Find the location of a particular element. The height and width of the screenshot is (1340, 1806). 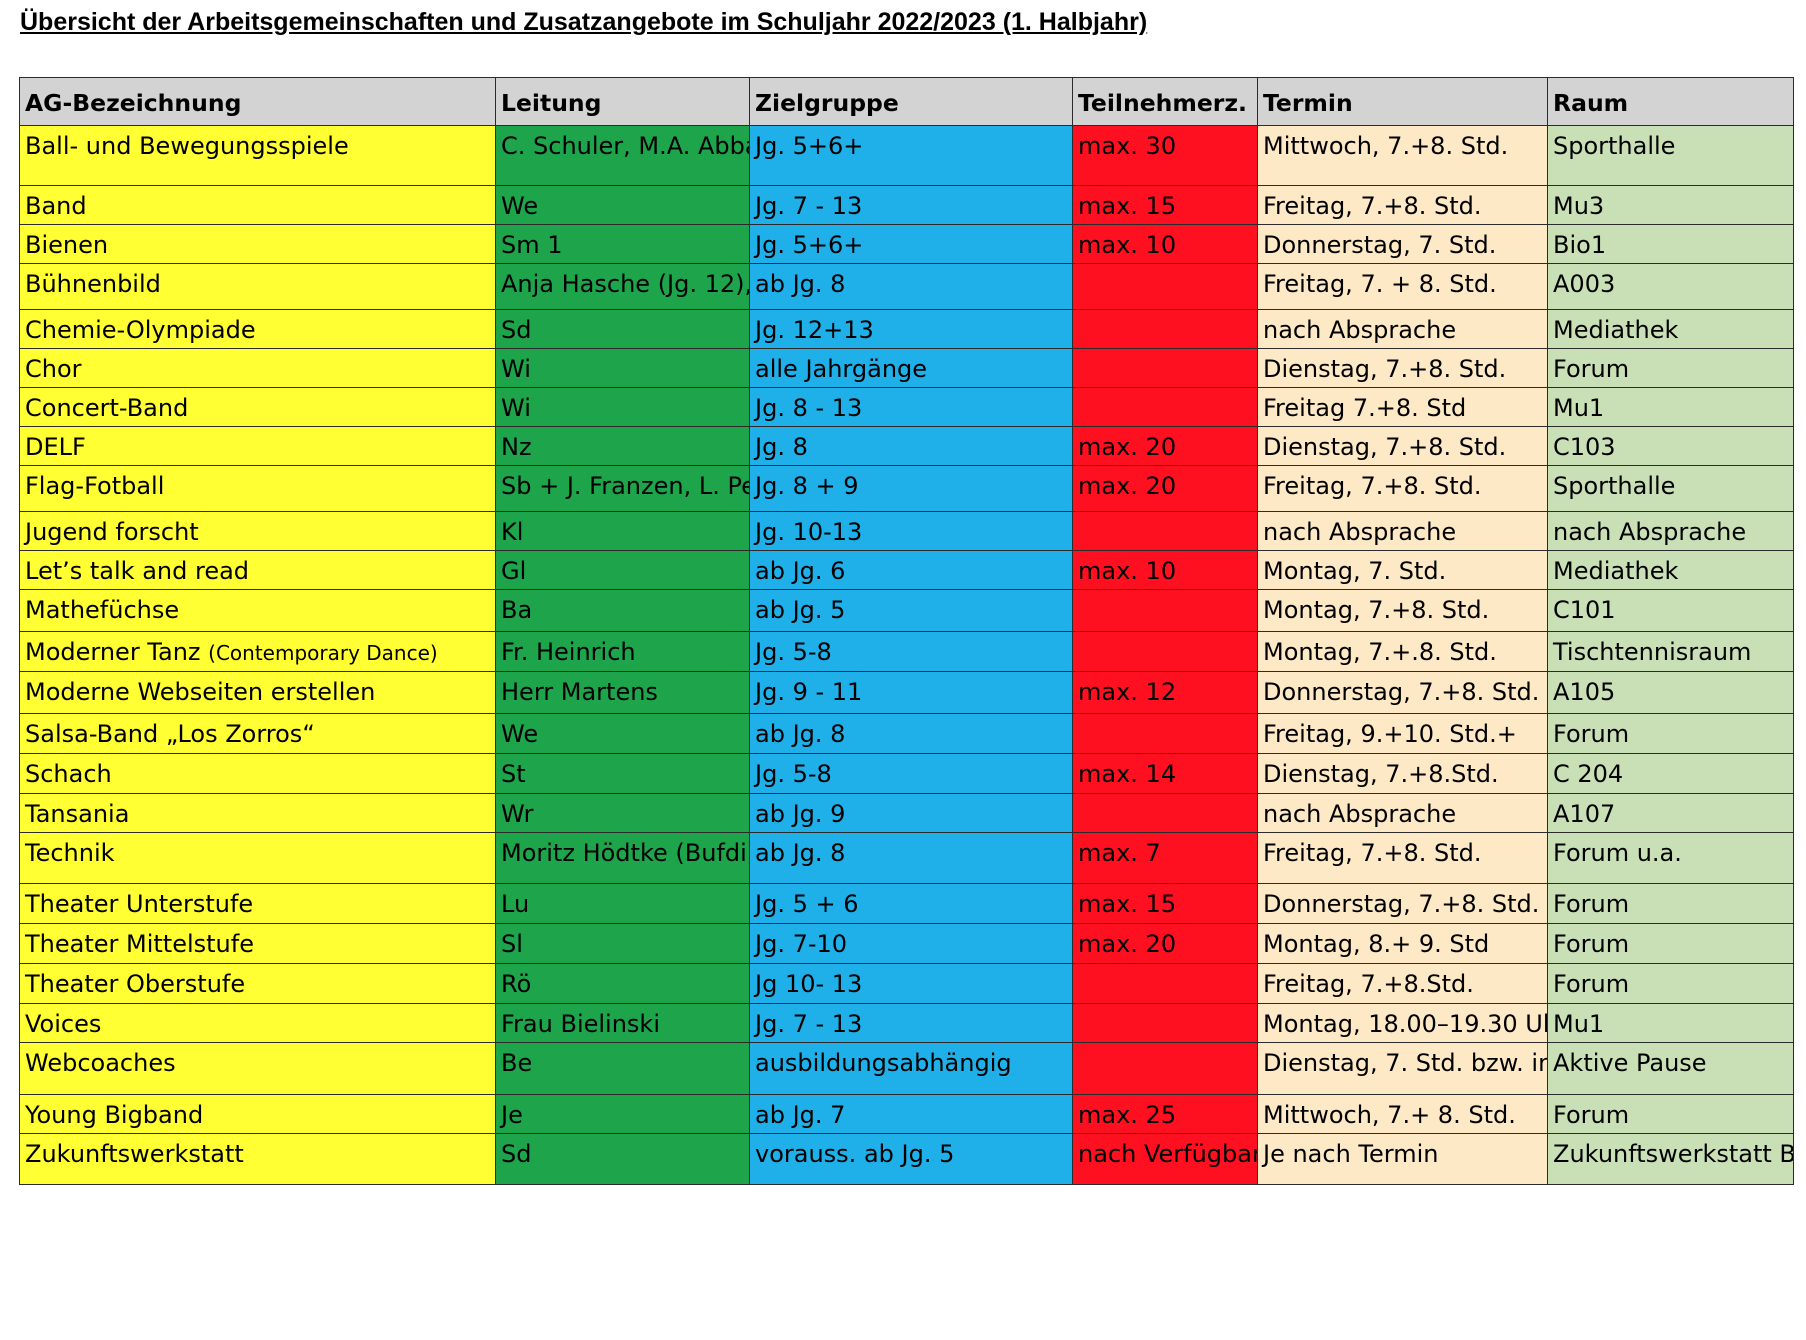

cell-leitung: We is located at coordinates (622, 205).